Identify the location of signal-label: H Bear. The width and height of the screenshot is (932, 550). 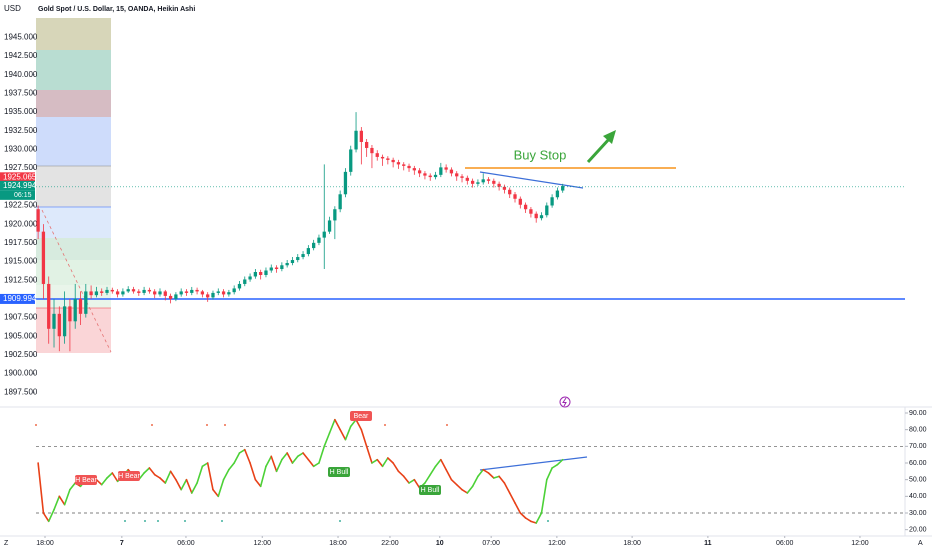
(86, 480).